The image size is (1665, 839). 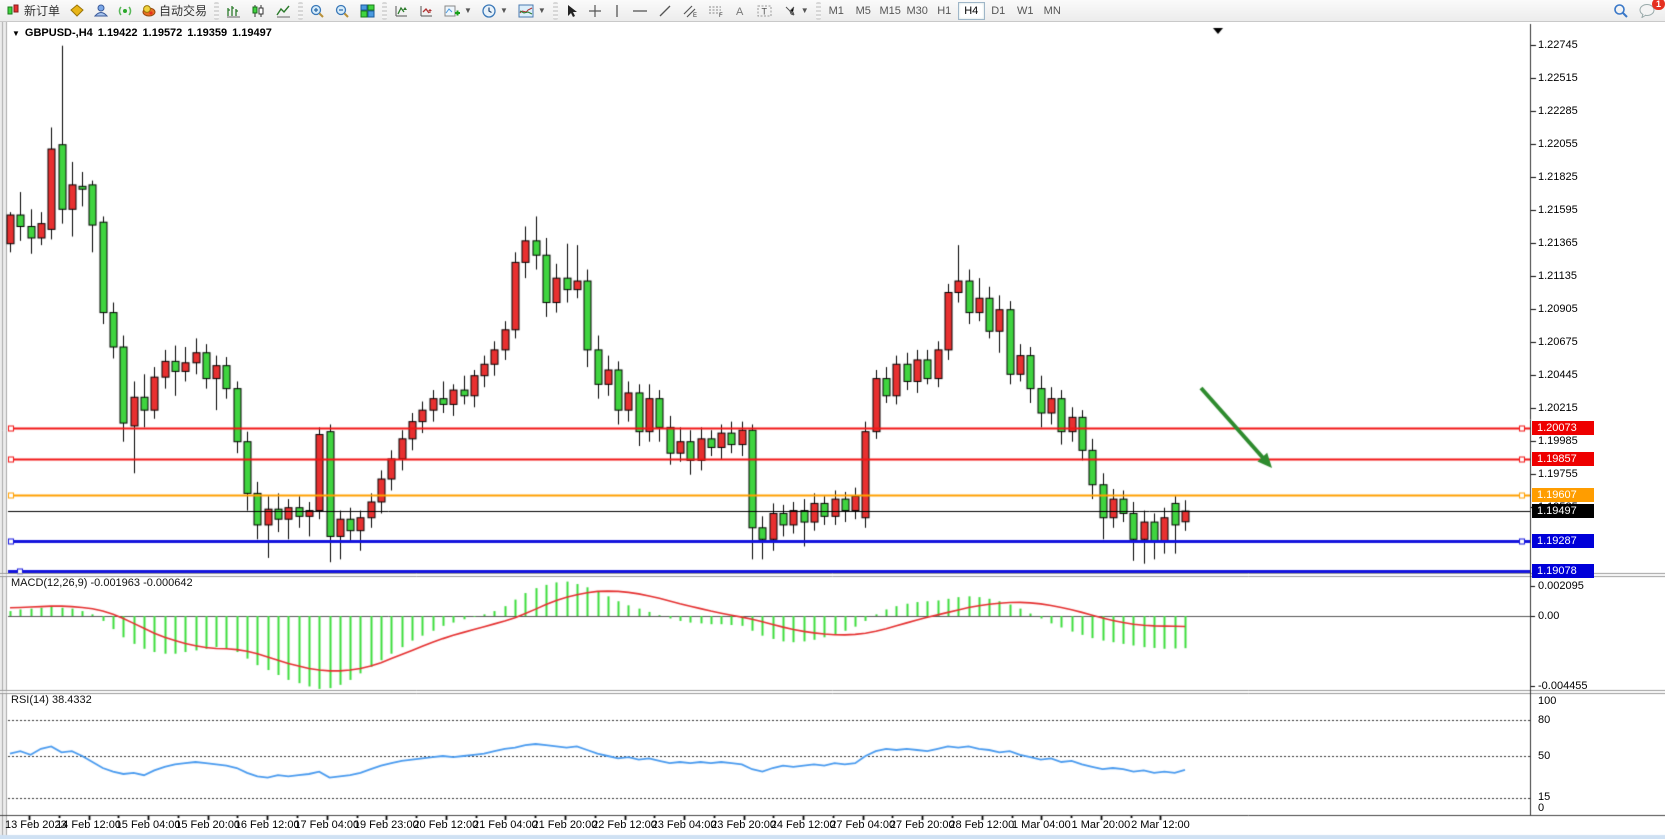 I want to click on timeframe-button-m1: M1, so click(x=836, y=10).